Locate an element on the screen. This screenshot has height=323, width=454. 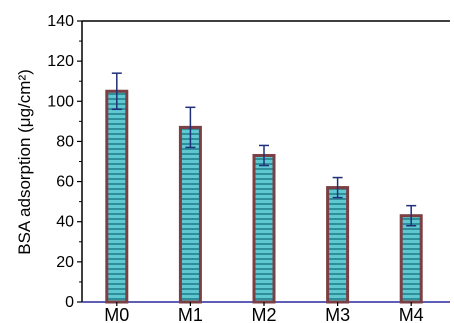
x-tick-label: M4 is located at coordinates (411, 314).